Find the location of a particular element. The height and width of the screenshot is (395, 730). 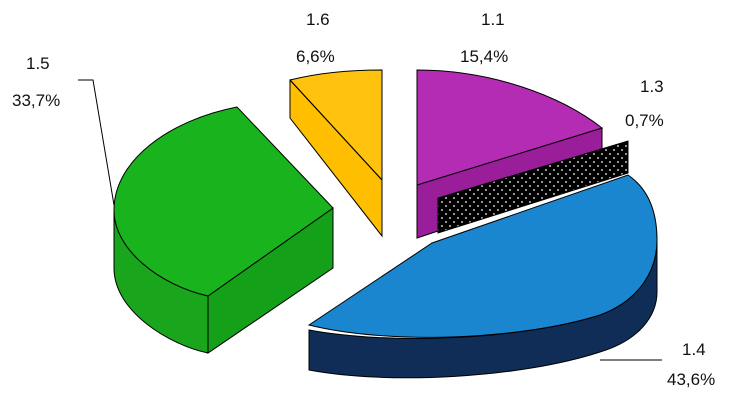

label-name-1-3: 1.3 is located at coordinates (652, 86).